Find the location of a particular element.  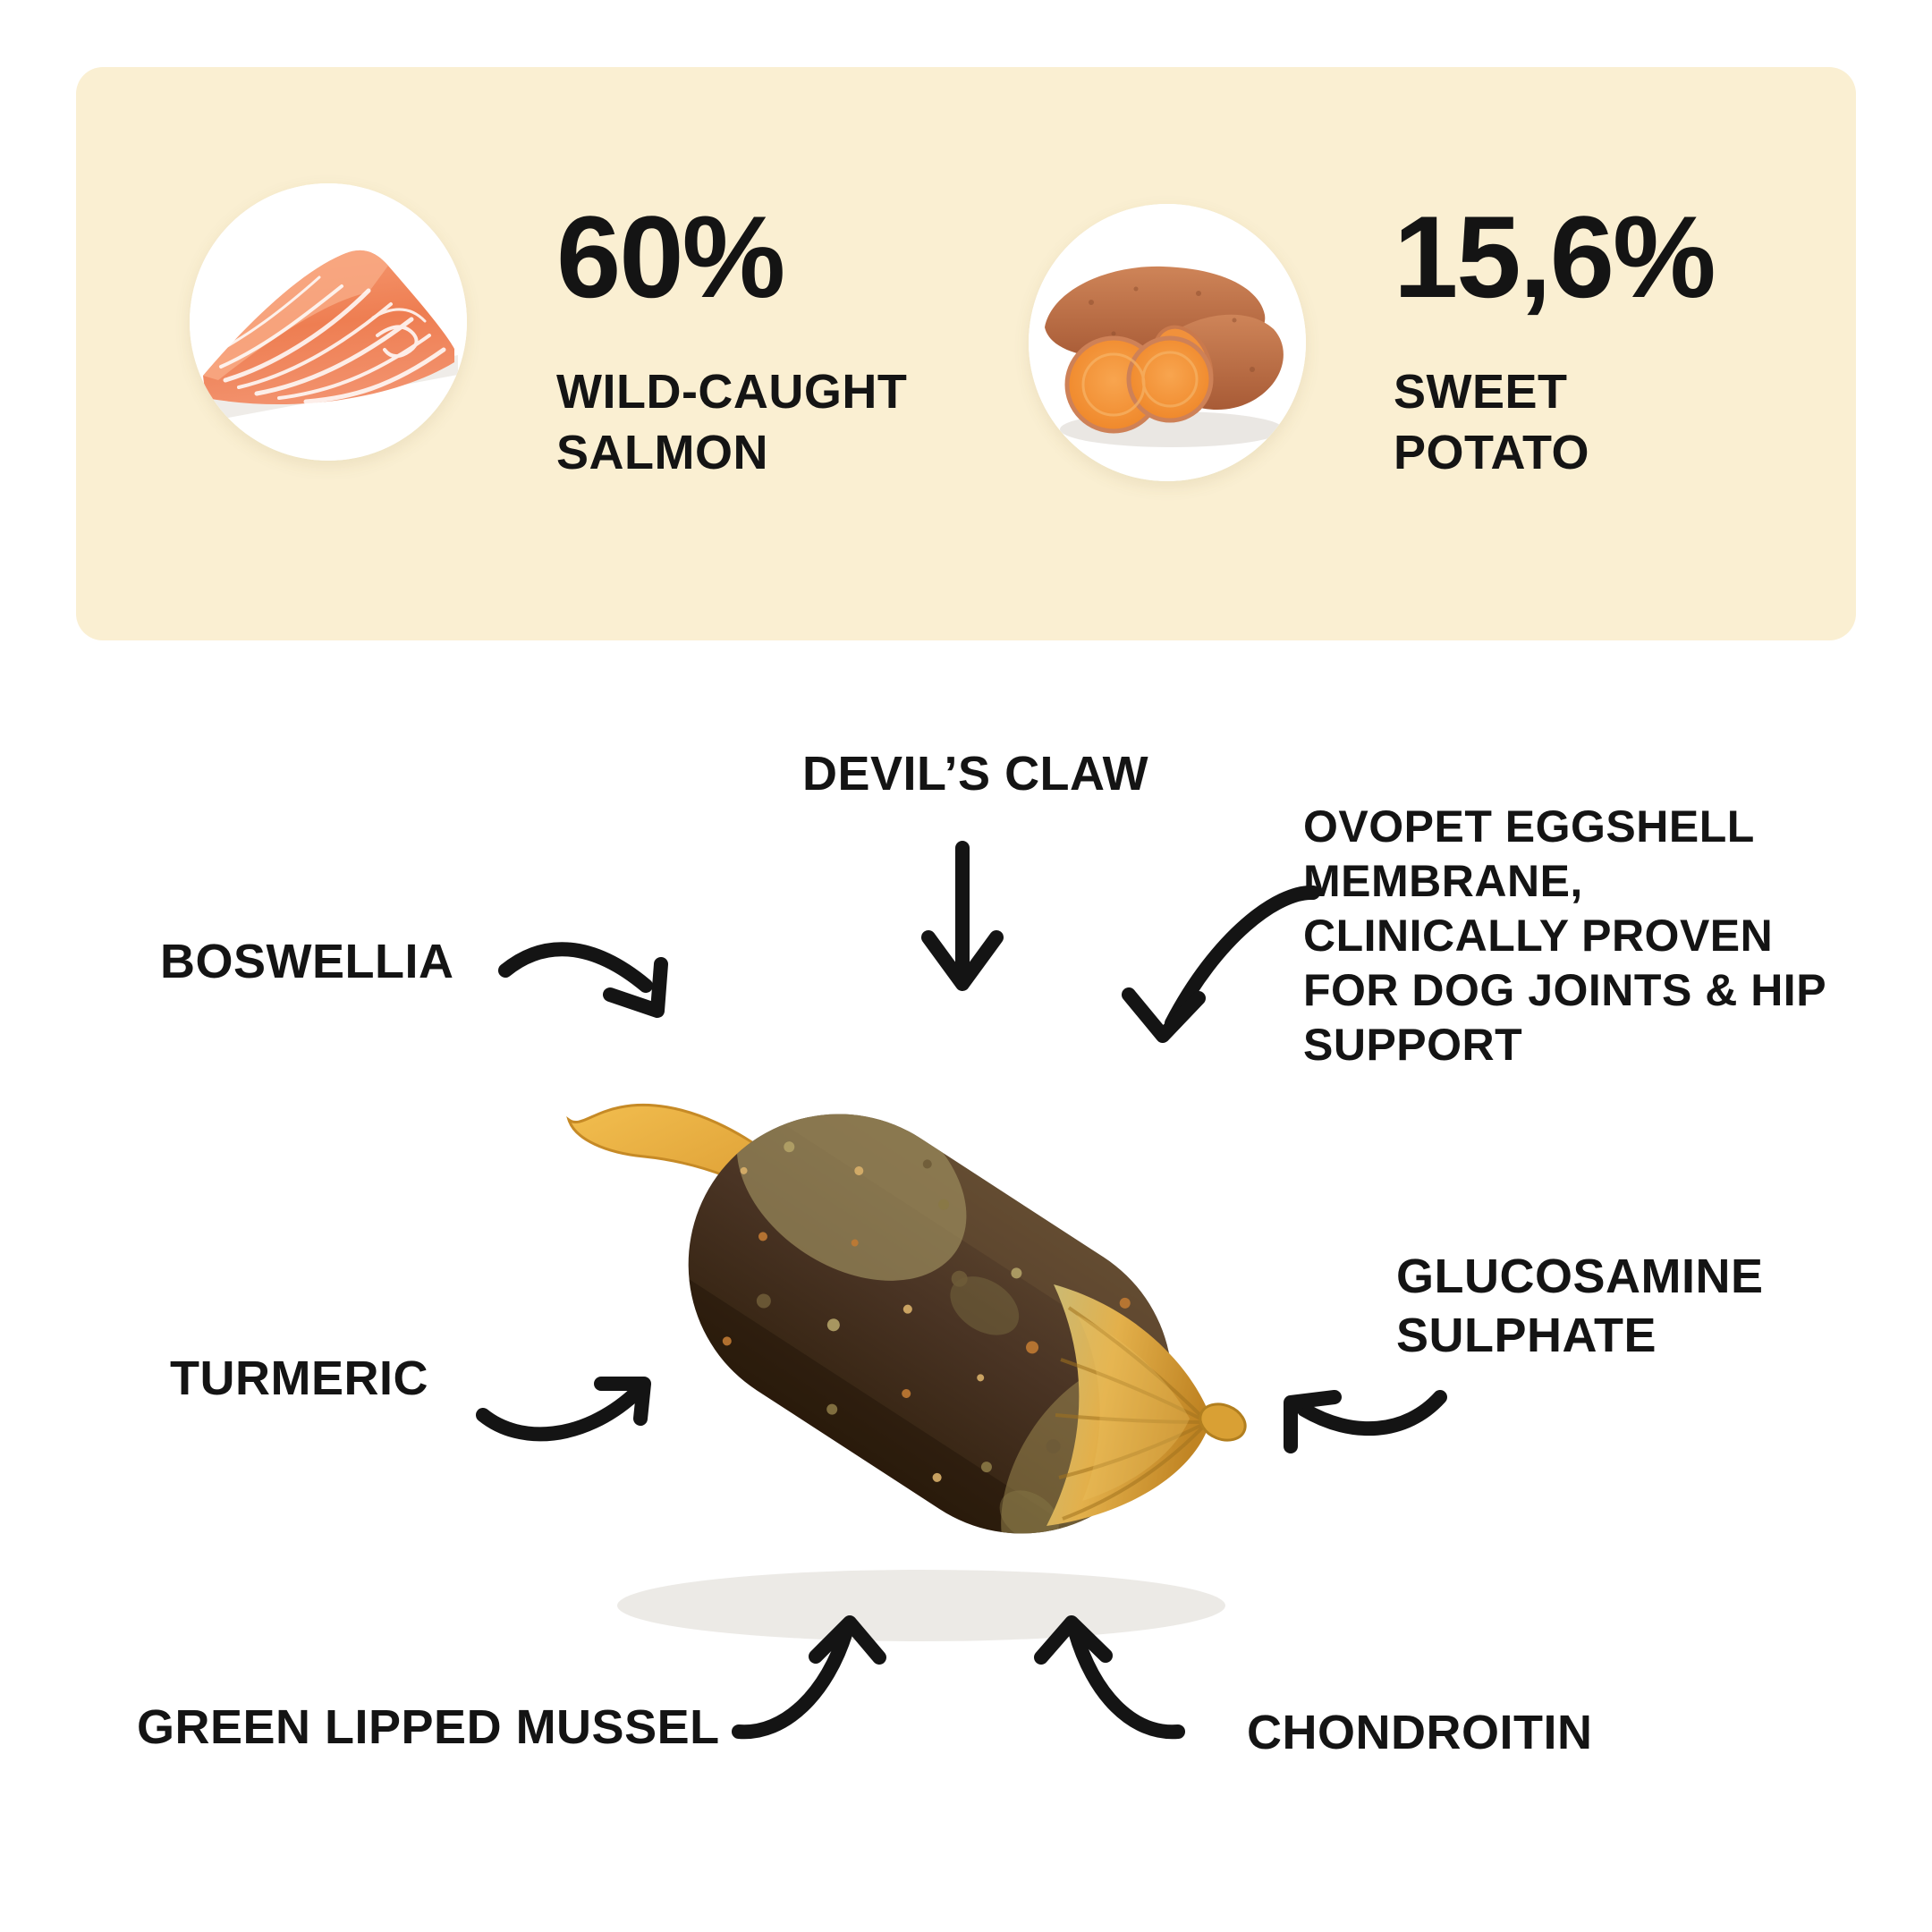

sweet-potato-image is located at coordinates (1167, 342).